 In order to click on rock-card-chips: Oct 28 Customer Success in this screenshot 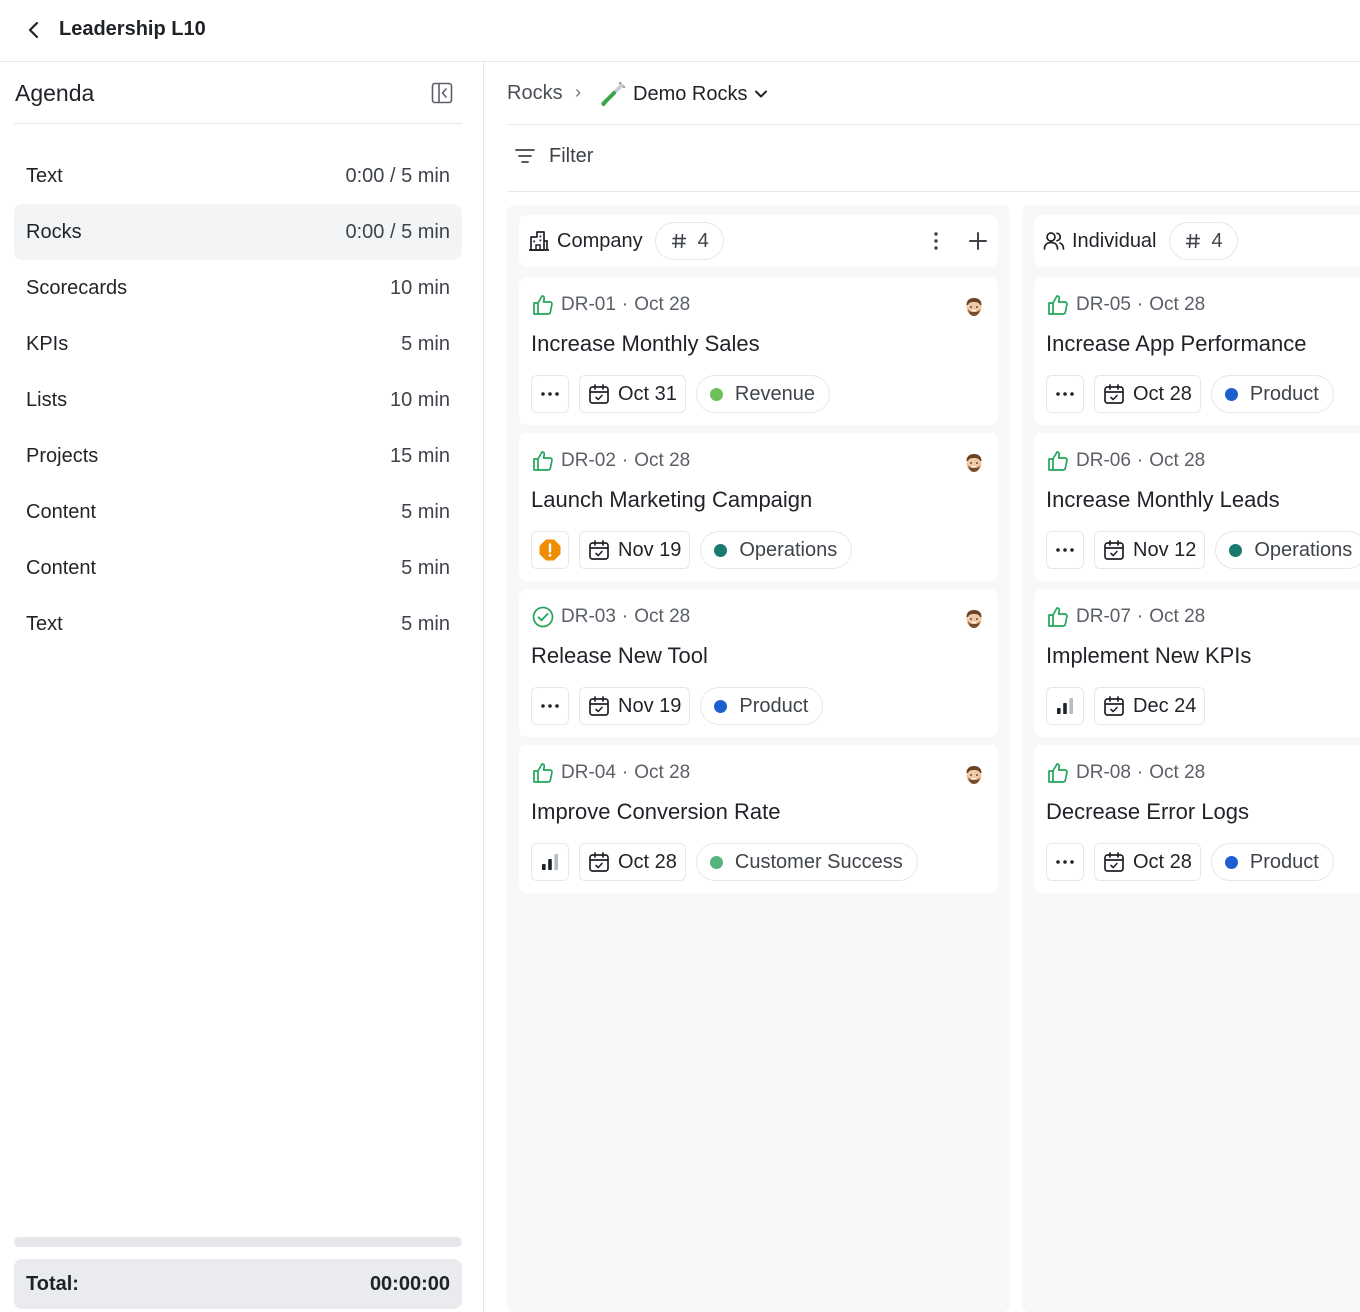, I will do `click(724, 862)`.